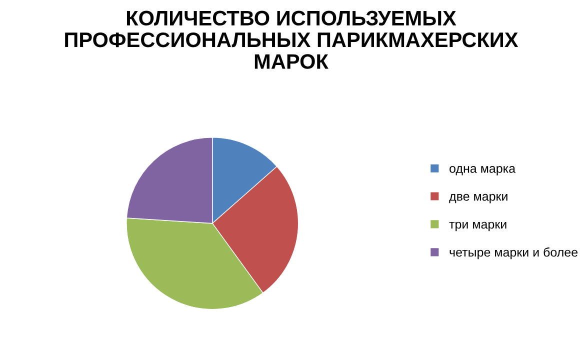 This screenshot has width=582, height=341. What do you see at coordinates (477, 227) in the screenshot?
I see `legend-label: три марки` at bounding box center [477, 227].